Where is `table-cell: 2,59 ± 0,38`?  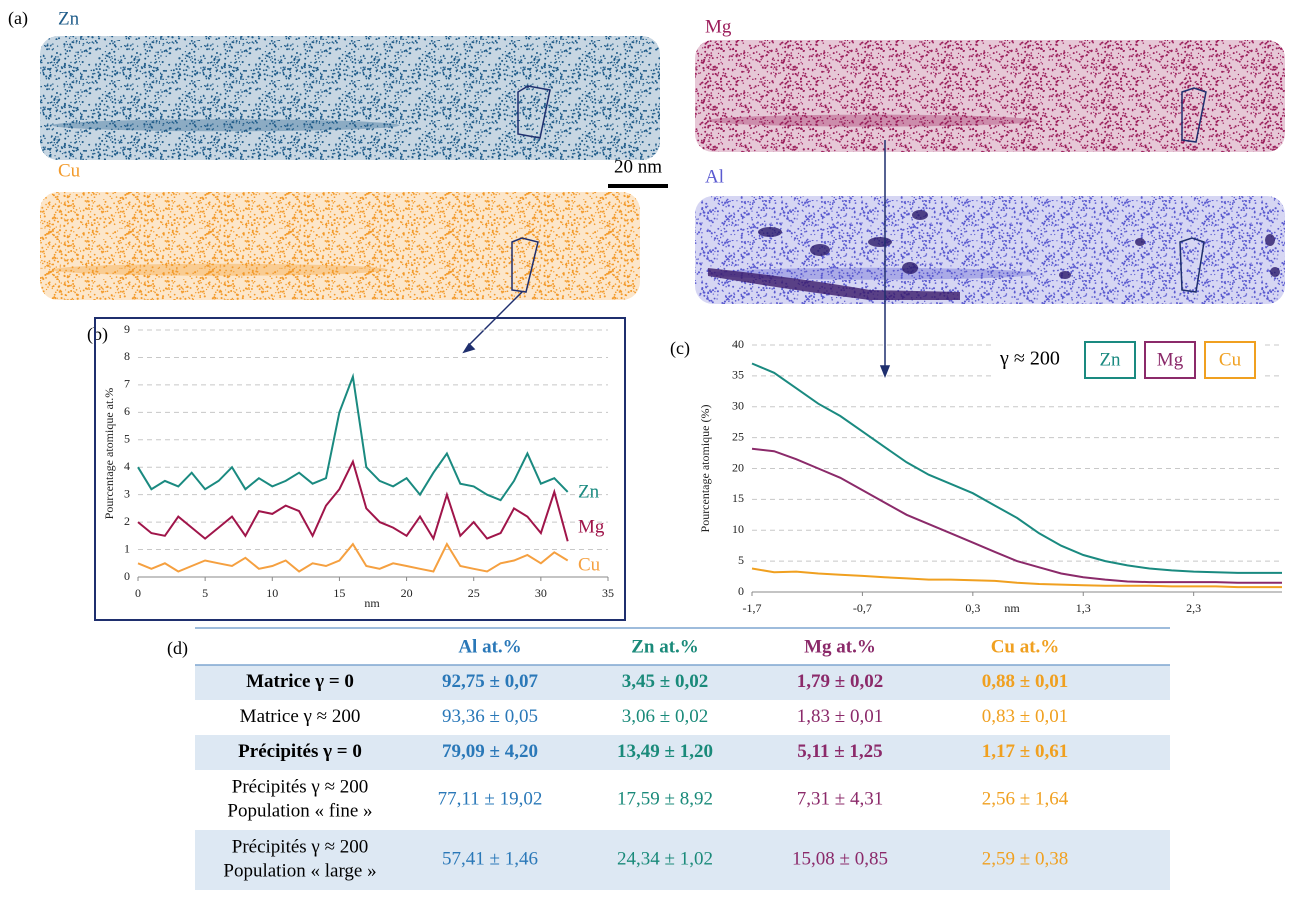
table-cell: 2,59 ± 0,38 is located at coordinates (1025, 858).